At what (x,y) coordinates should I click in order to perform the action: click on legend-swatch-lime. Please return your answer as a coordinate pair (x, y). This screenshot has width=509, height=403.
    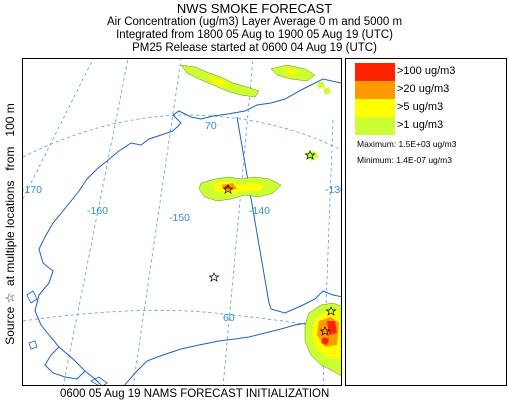
    Looking at the image, I should click on (375, 126).